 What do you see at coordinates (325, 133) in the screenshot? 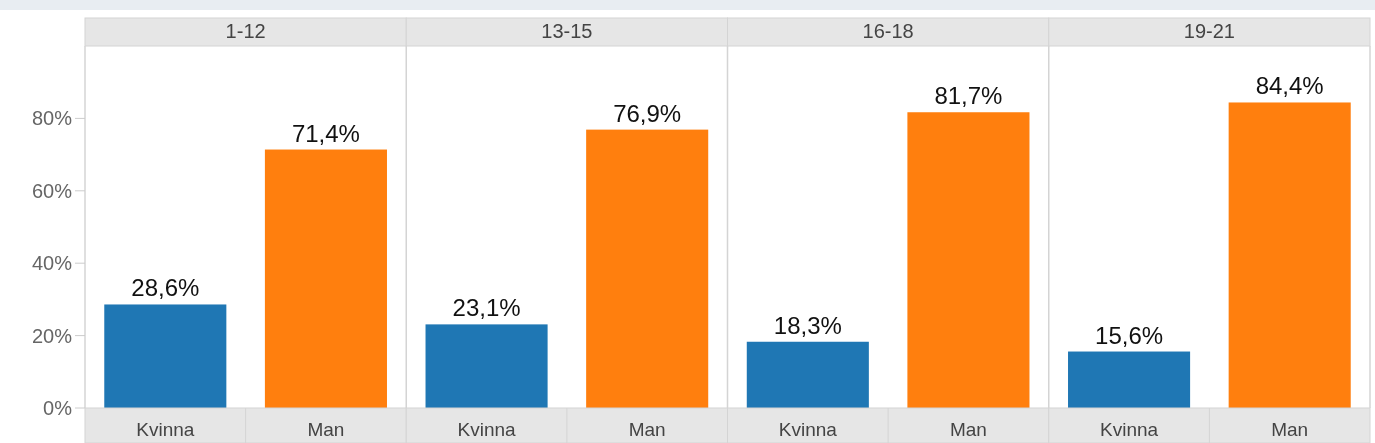
I see `data-label: 71,4%` at bounding box center [325, 133].